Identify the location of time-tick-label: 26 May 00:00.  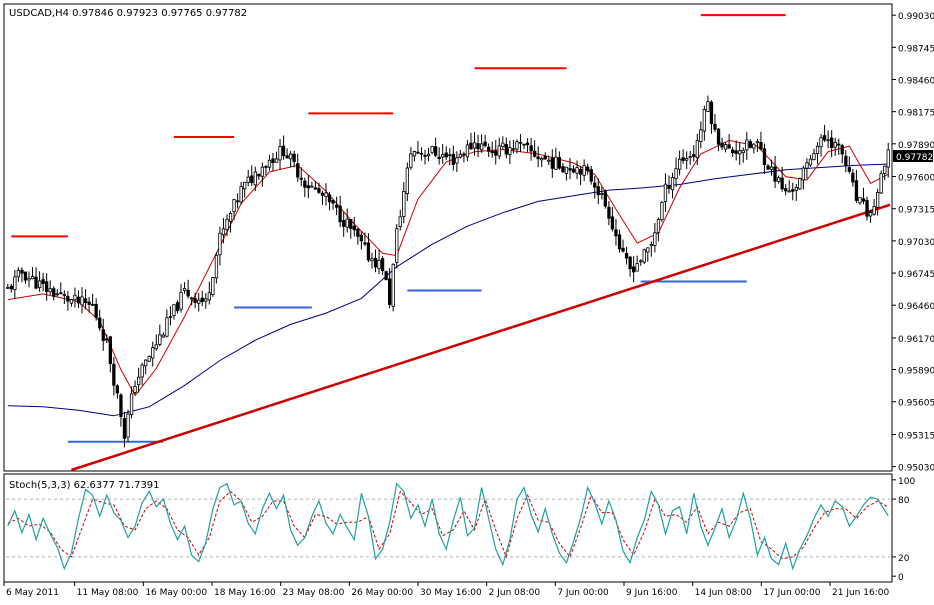
(382, 593).